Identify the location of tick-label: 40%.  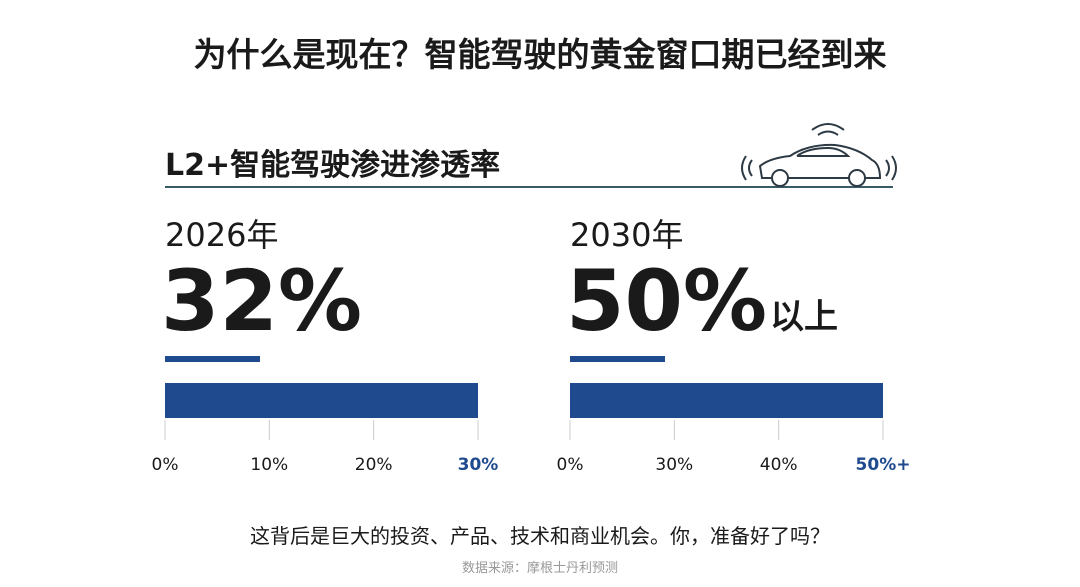
(779, 465).